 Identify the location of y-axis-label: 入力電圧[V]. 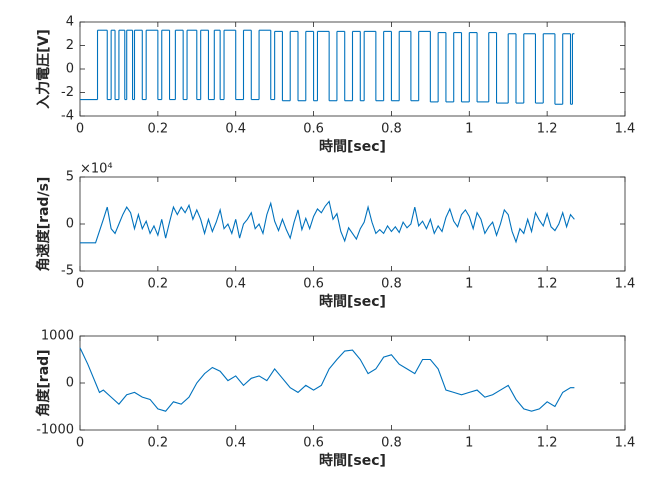
(43, 69).